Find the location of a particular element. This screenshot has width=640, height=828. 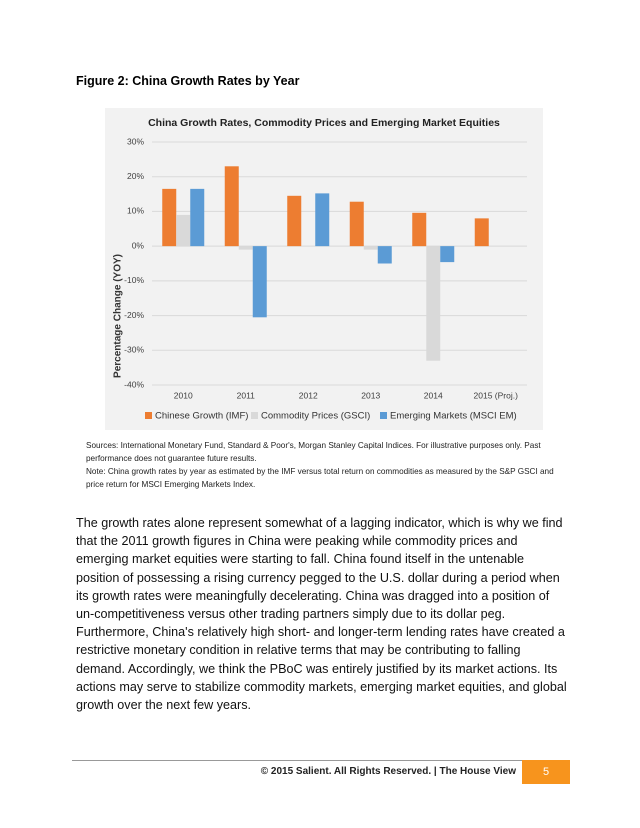

legend-label: Emerging Markets (MSCI EM) is located at coordinates (453, 416).